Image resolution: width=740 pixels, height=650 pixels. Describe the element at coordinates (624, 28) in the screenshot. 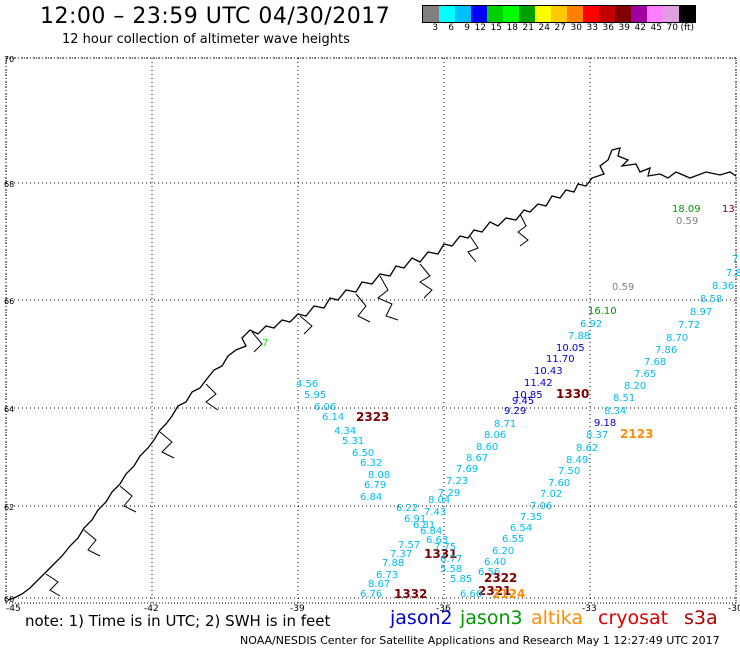

I see `color-scale-label: 39` at that location.